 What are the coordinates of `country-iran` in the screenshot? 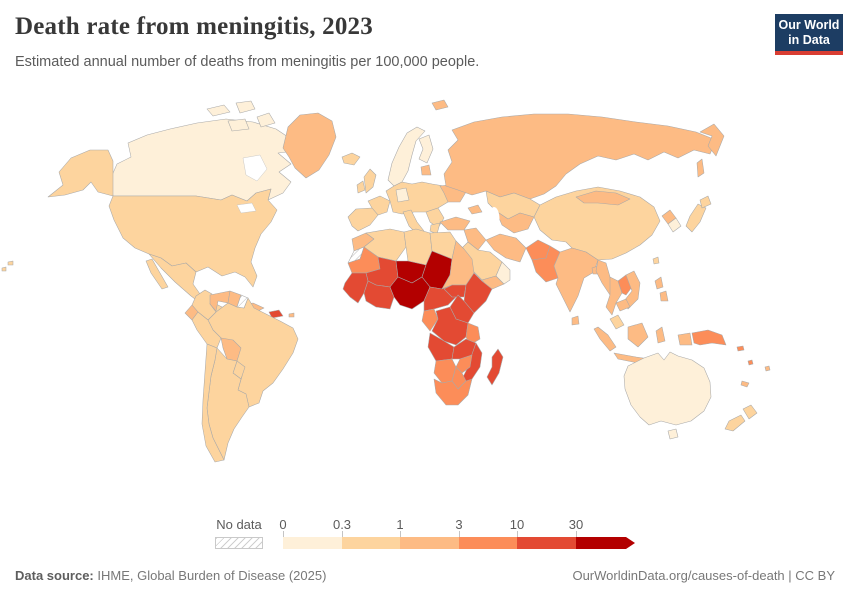 It's located at (506, 248).